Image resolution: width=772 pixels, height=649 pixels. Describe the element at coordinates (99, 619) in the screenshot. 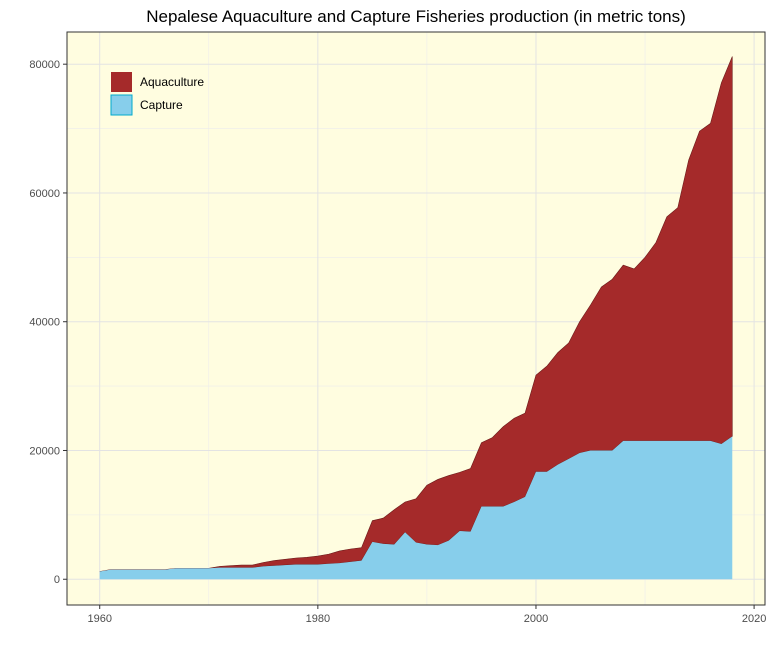

I see `x-tick-label: 1960` at that location.